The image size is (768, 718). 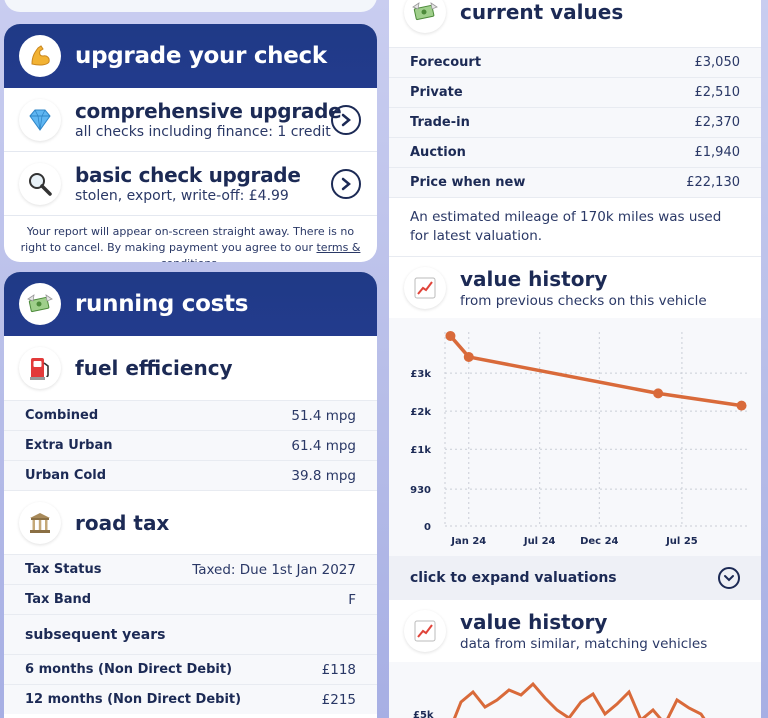 What do you see at coordinates (182, 196) in the screenshot?
I see `basic-upgrade-subtitle: stolen, export, write-off: £4.99` at bounding box center [182, 196].